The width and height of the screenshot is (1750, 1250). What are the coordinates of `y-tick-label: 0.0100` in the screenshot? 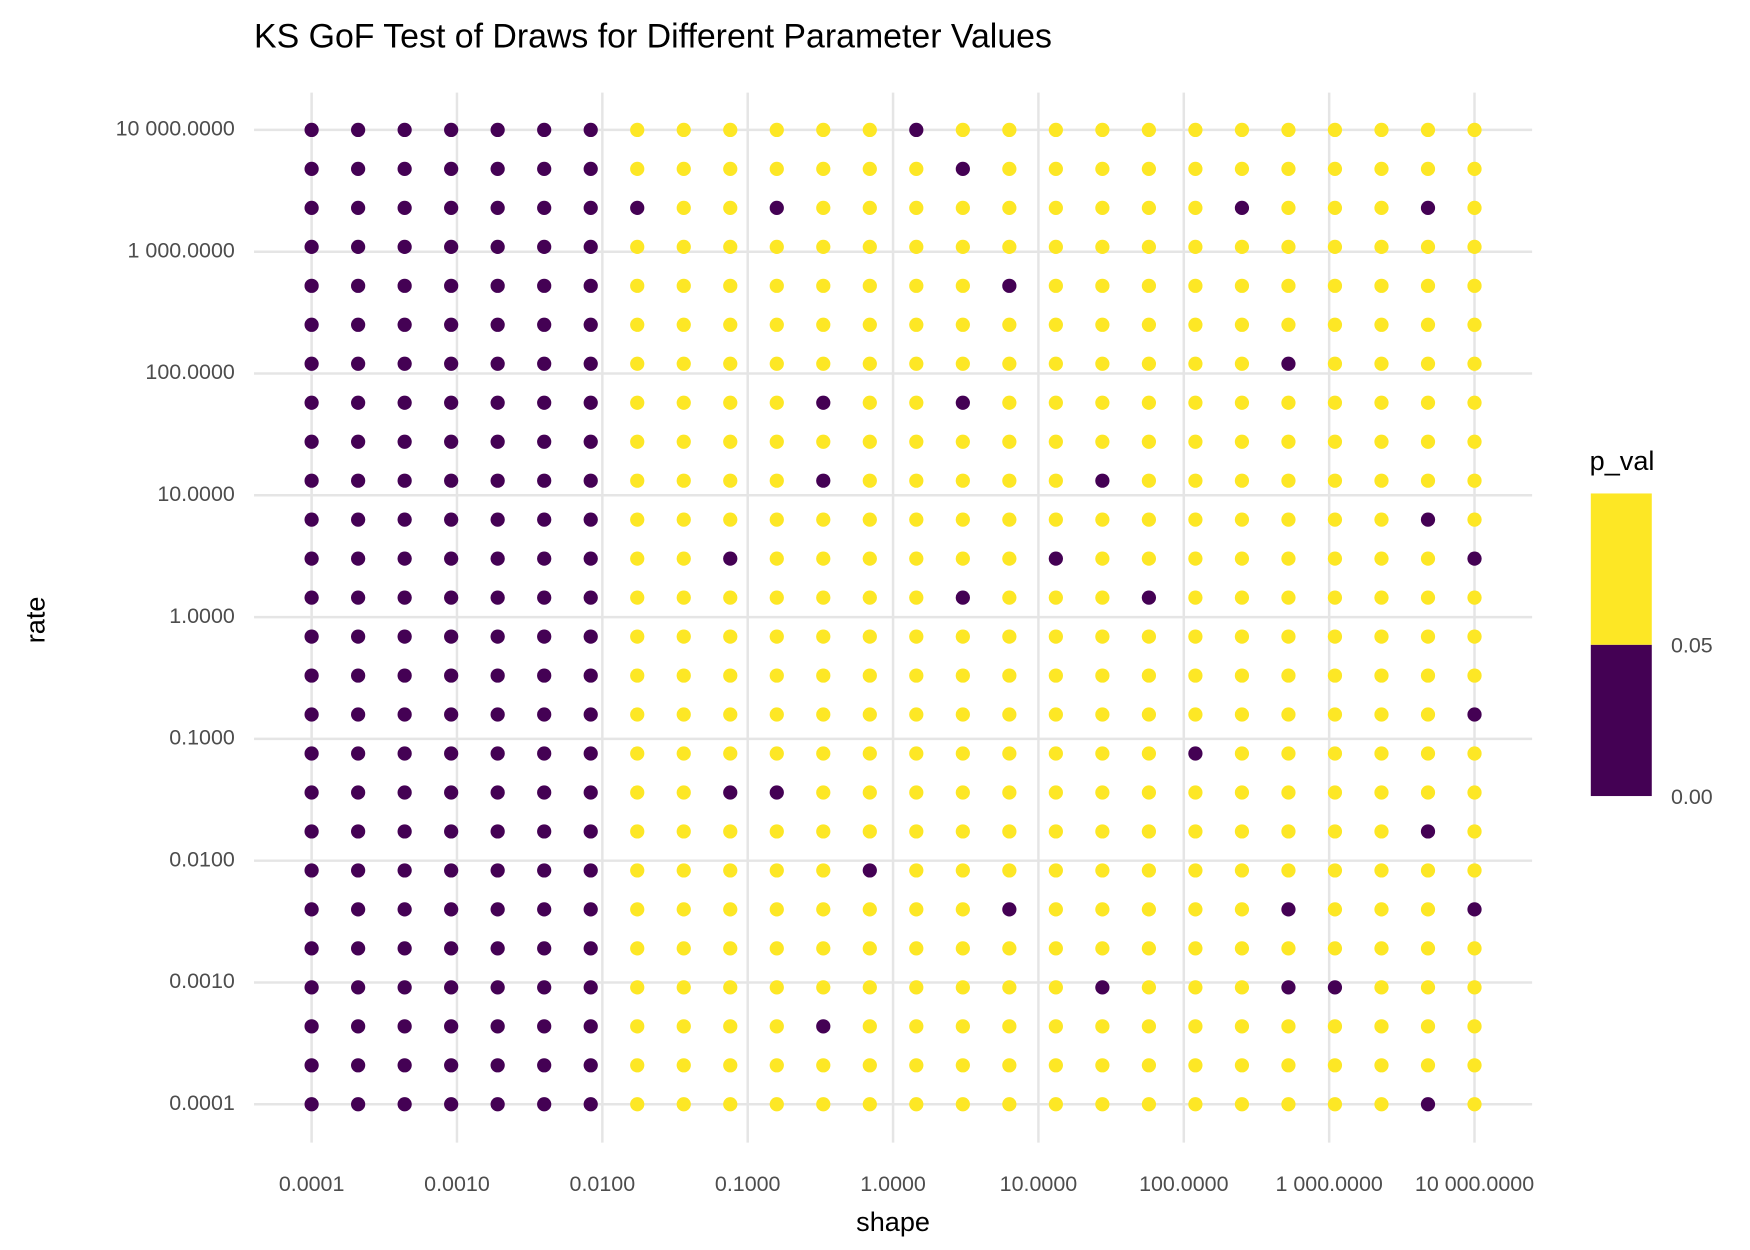 It's located at (202, 859).